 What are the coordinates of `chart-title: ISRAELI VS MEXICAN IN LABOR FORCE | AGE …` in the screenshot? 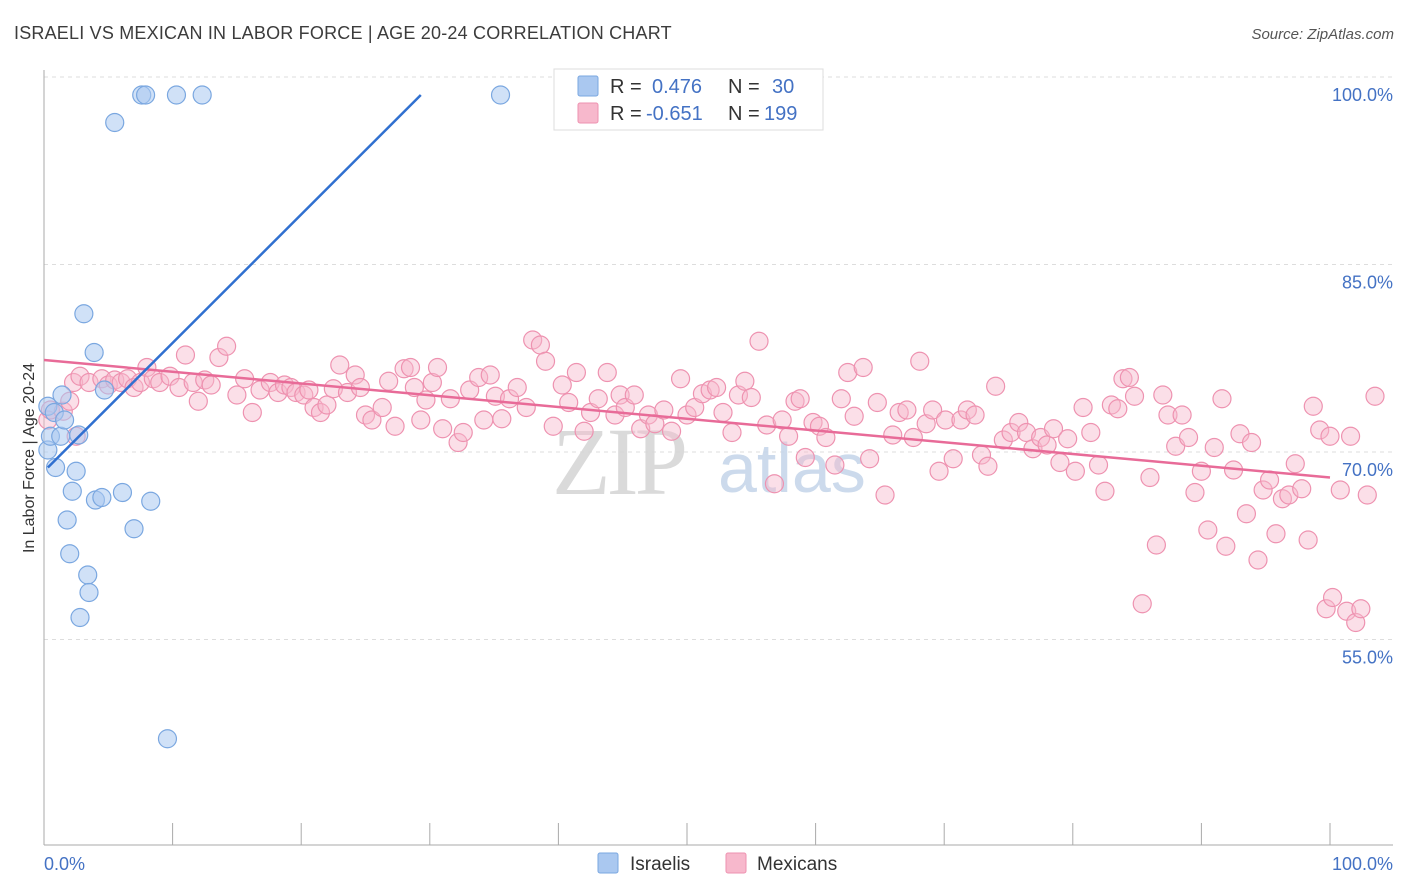 It's located at (343, 33).